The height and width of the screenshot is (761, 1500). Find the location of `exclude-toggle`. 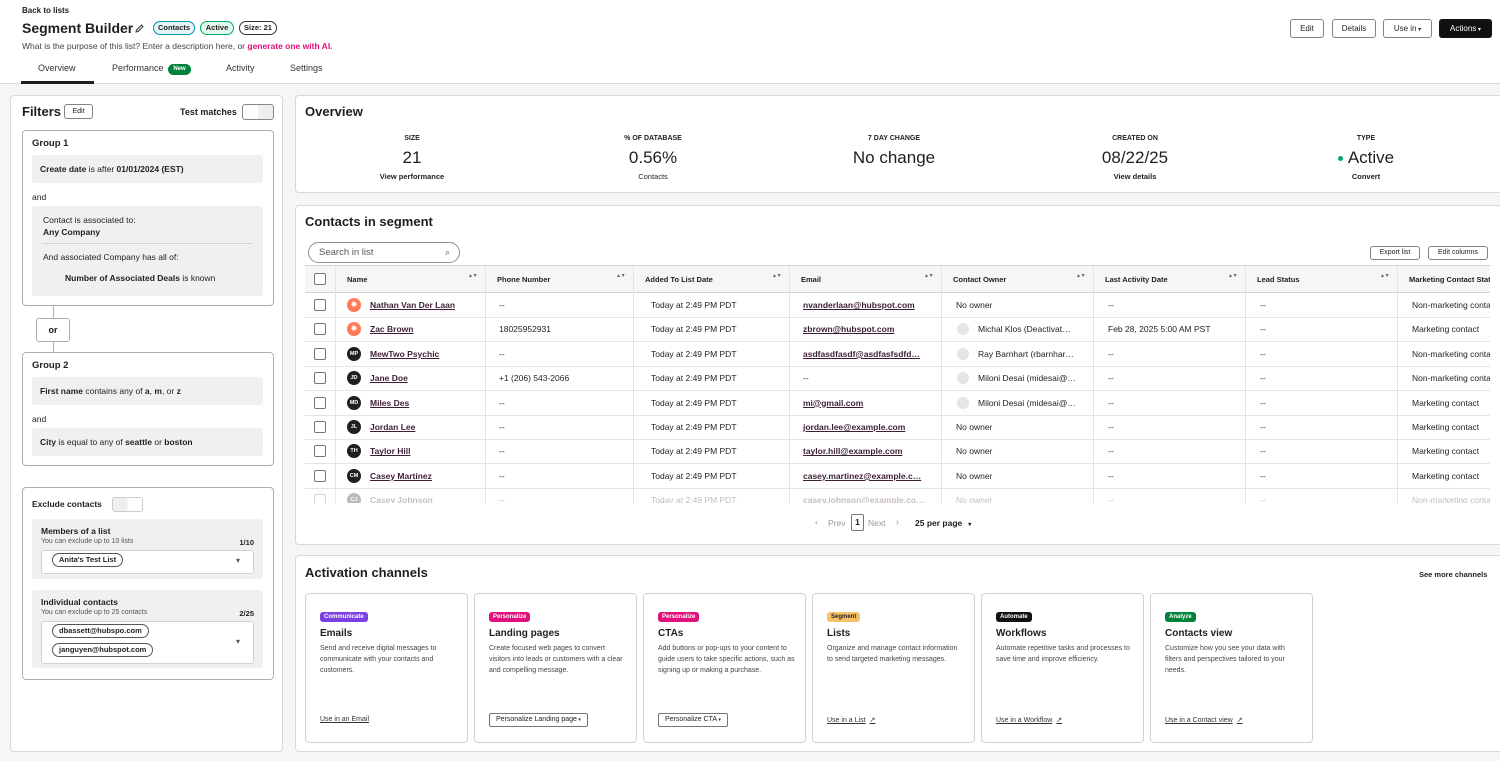

exclude-toggle is located at coordinates (127, 504).